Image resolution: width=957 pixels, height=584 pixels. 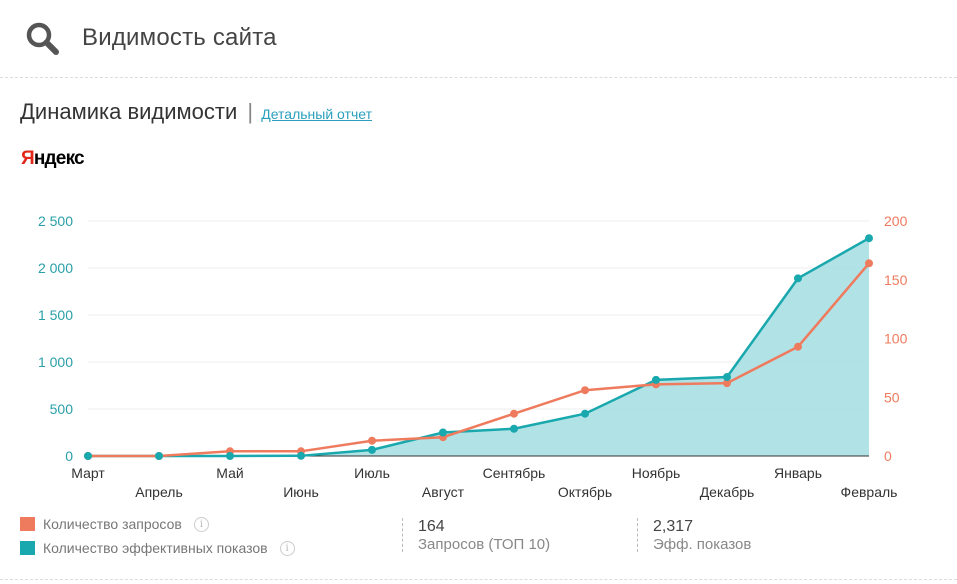 I want to click on legend-item-requests: Количество запросов i, so click(x=157, y=524).